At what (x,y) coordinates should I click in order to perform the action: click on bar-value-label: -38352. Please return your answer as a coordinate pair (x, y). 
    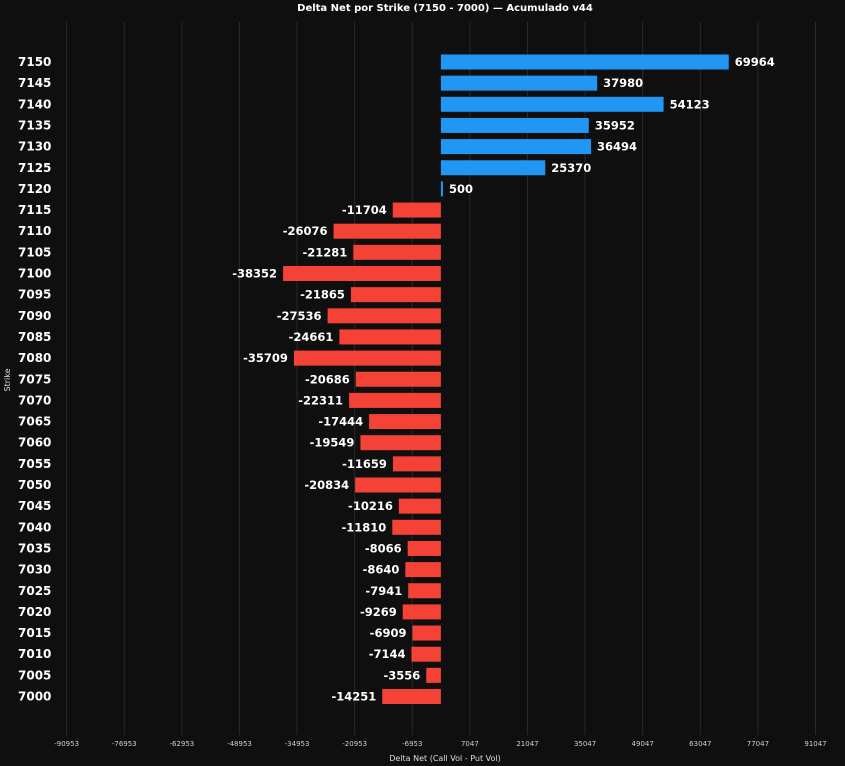
    Looking at the image, I should click on (254, 274).